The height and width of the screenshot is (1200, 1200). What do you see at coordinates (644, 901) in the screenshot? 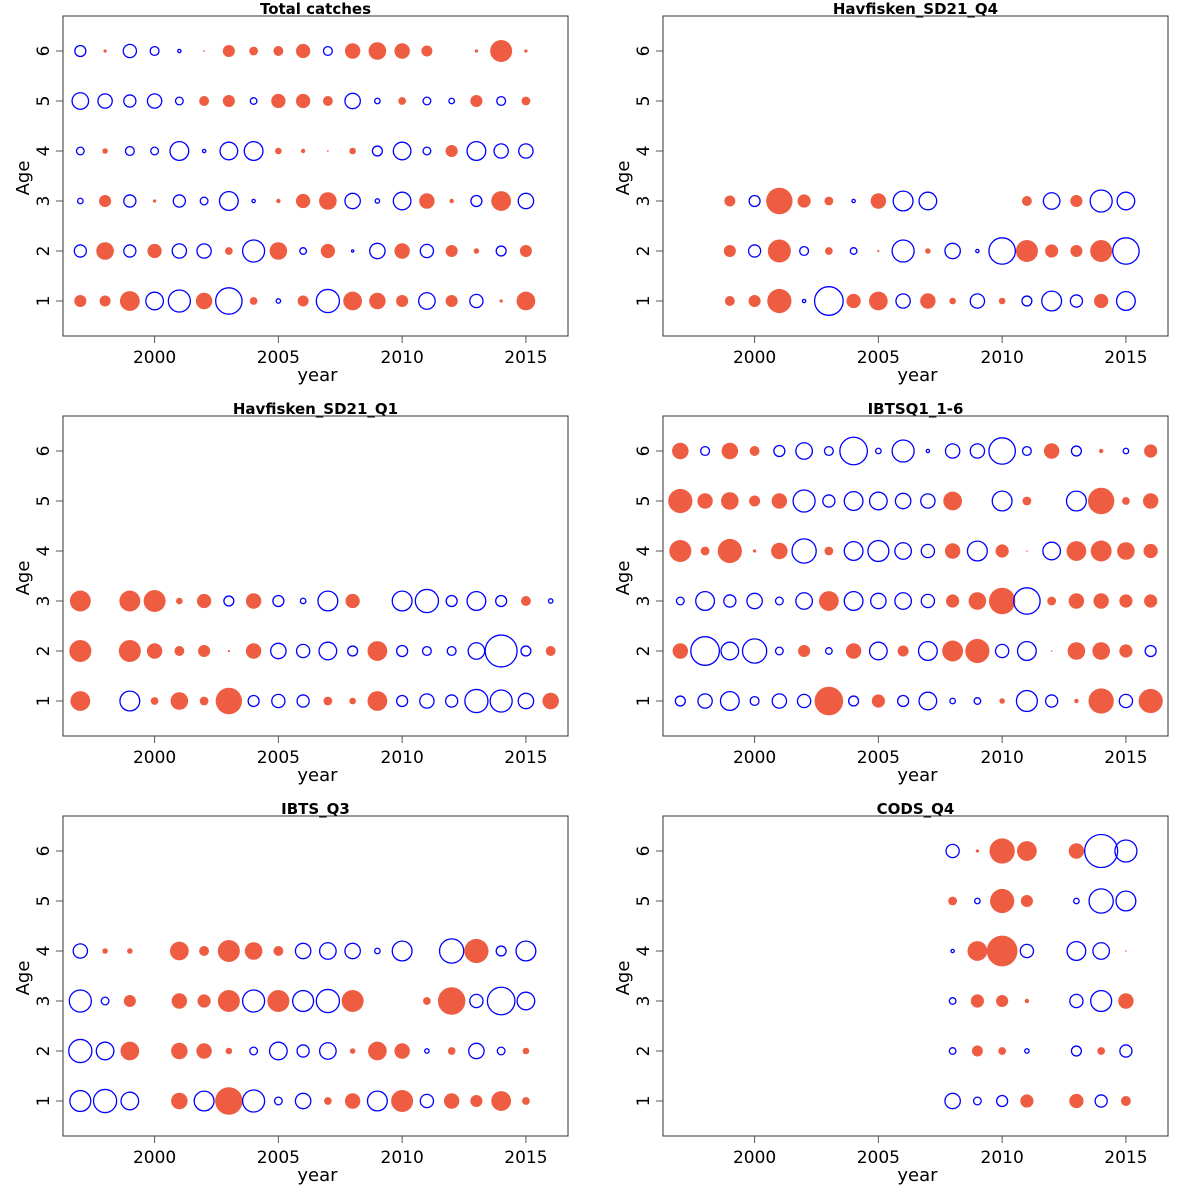
I see `y-tick-label: 5` at bounding box center [644, 901].